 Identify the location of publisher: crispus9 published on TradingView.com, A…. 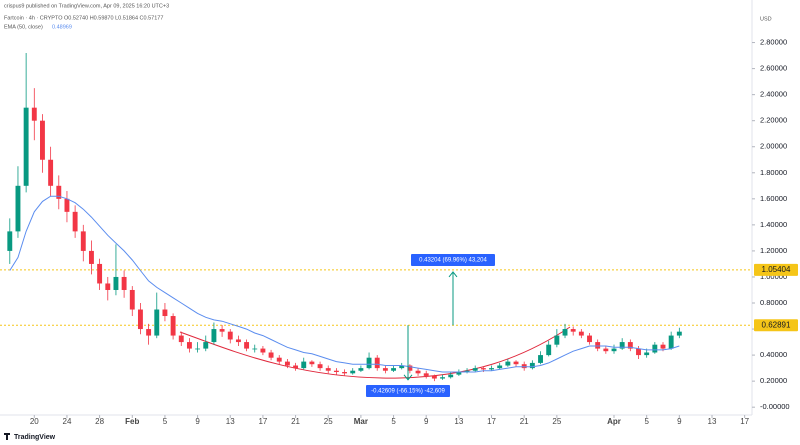
(86, 6).